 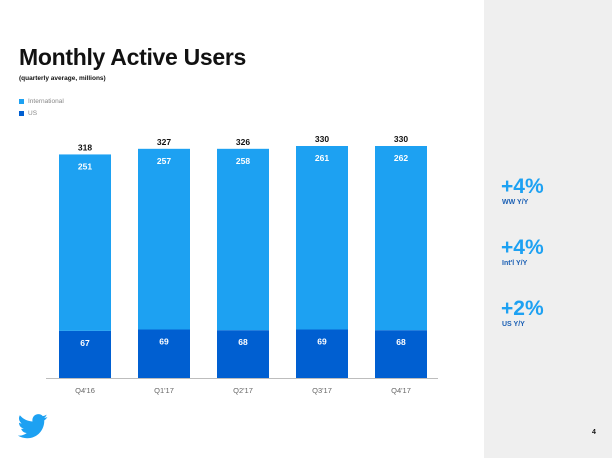 What do you see at coordinates (522, 186) in the screenshot?
I see `stat-ww-value: +4%` at bounding box center [522, 186].